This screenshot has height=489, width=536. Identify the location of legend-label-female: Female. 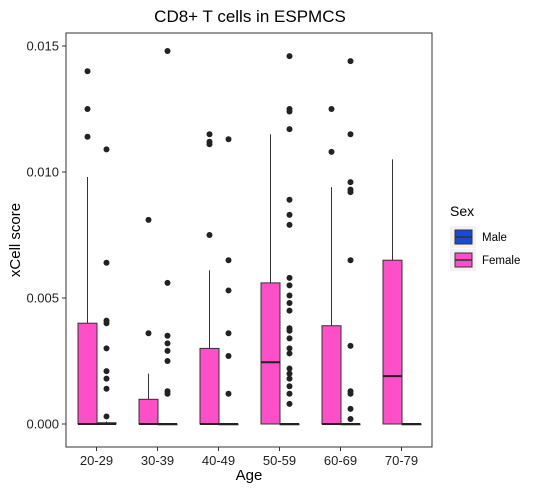
(501, 261).